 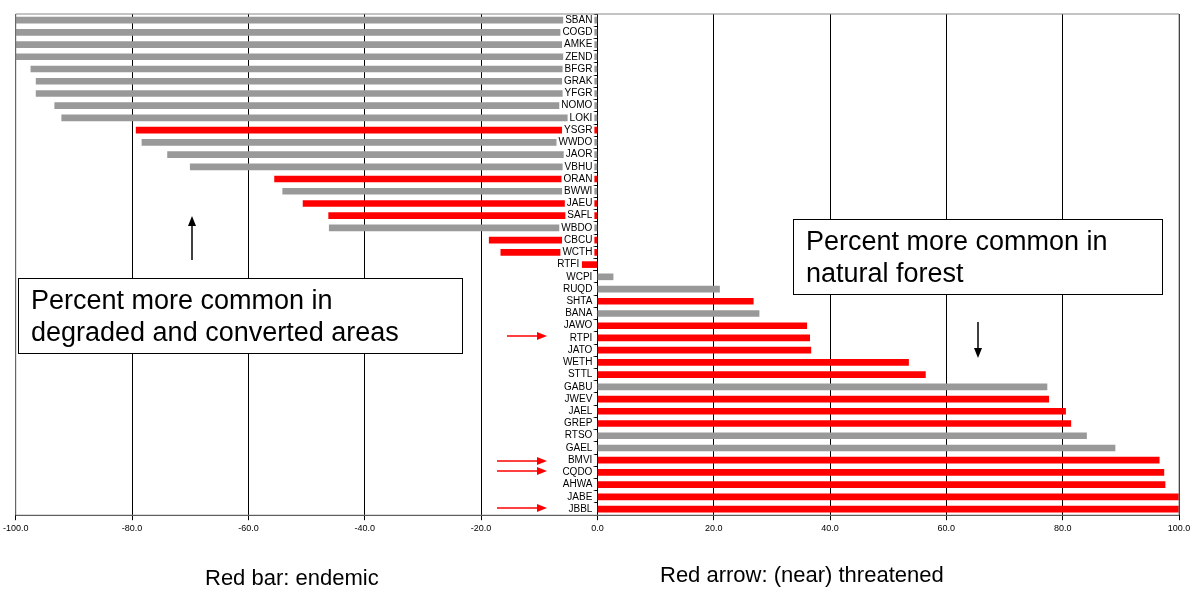 I want to click on y-tick-label: ZEND, so click(x=579, y=56).